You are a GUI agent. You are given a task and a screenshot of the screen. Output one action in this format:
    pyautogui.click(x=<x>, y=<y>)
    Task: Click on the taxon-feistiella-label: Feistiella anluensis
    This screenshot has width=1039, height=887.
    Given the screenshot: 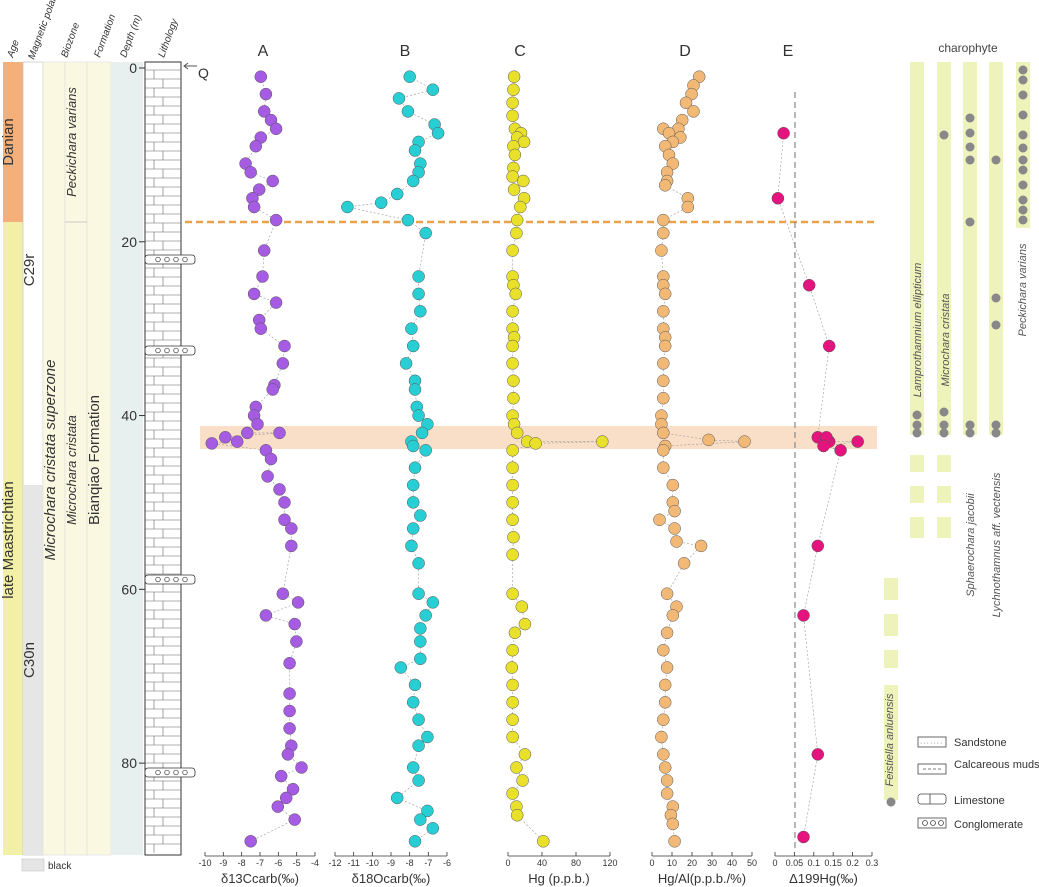 What is the action you would take?
    pyautogui.click(x=890, y=739)
    